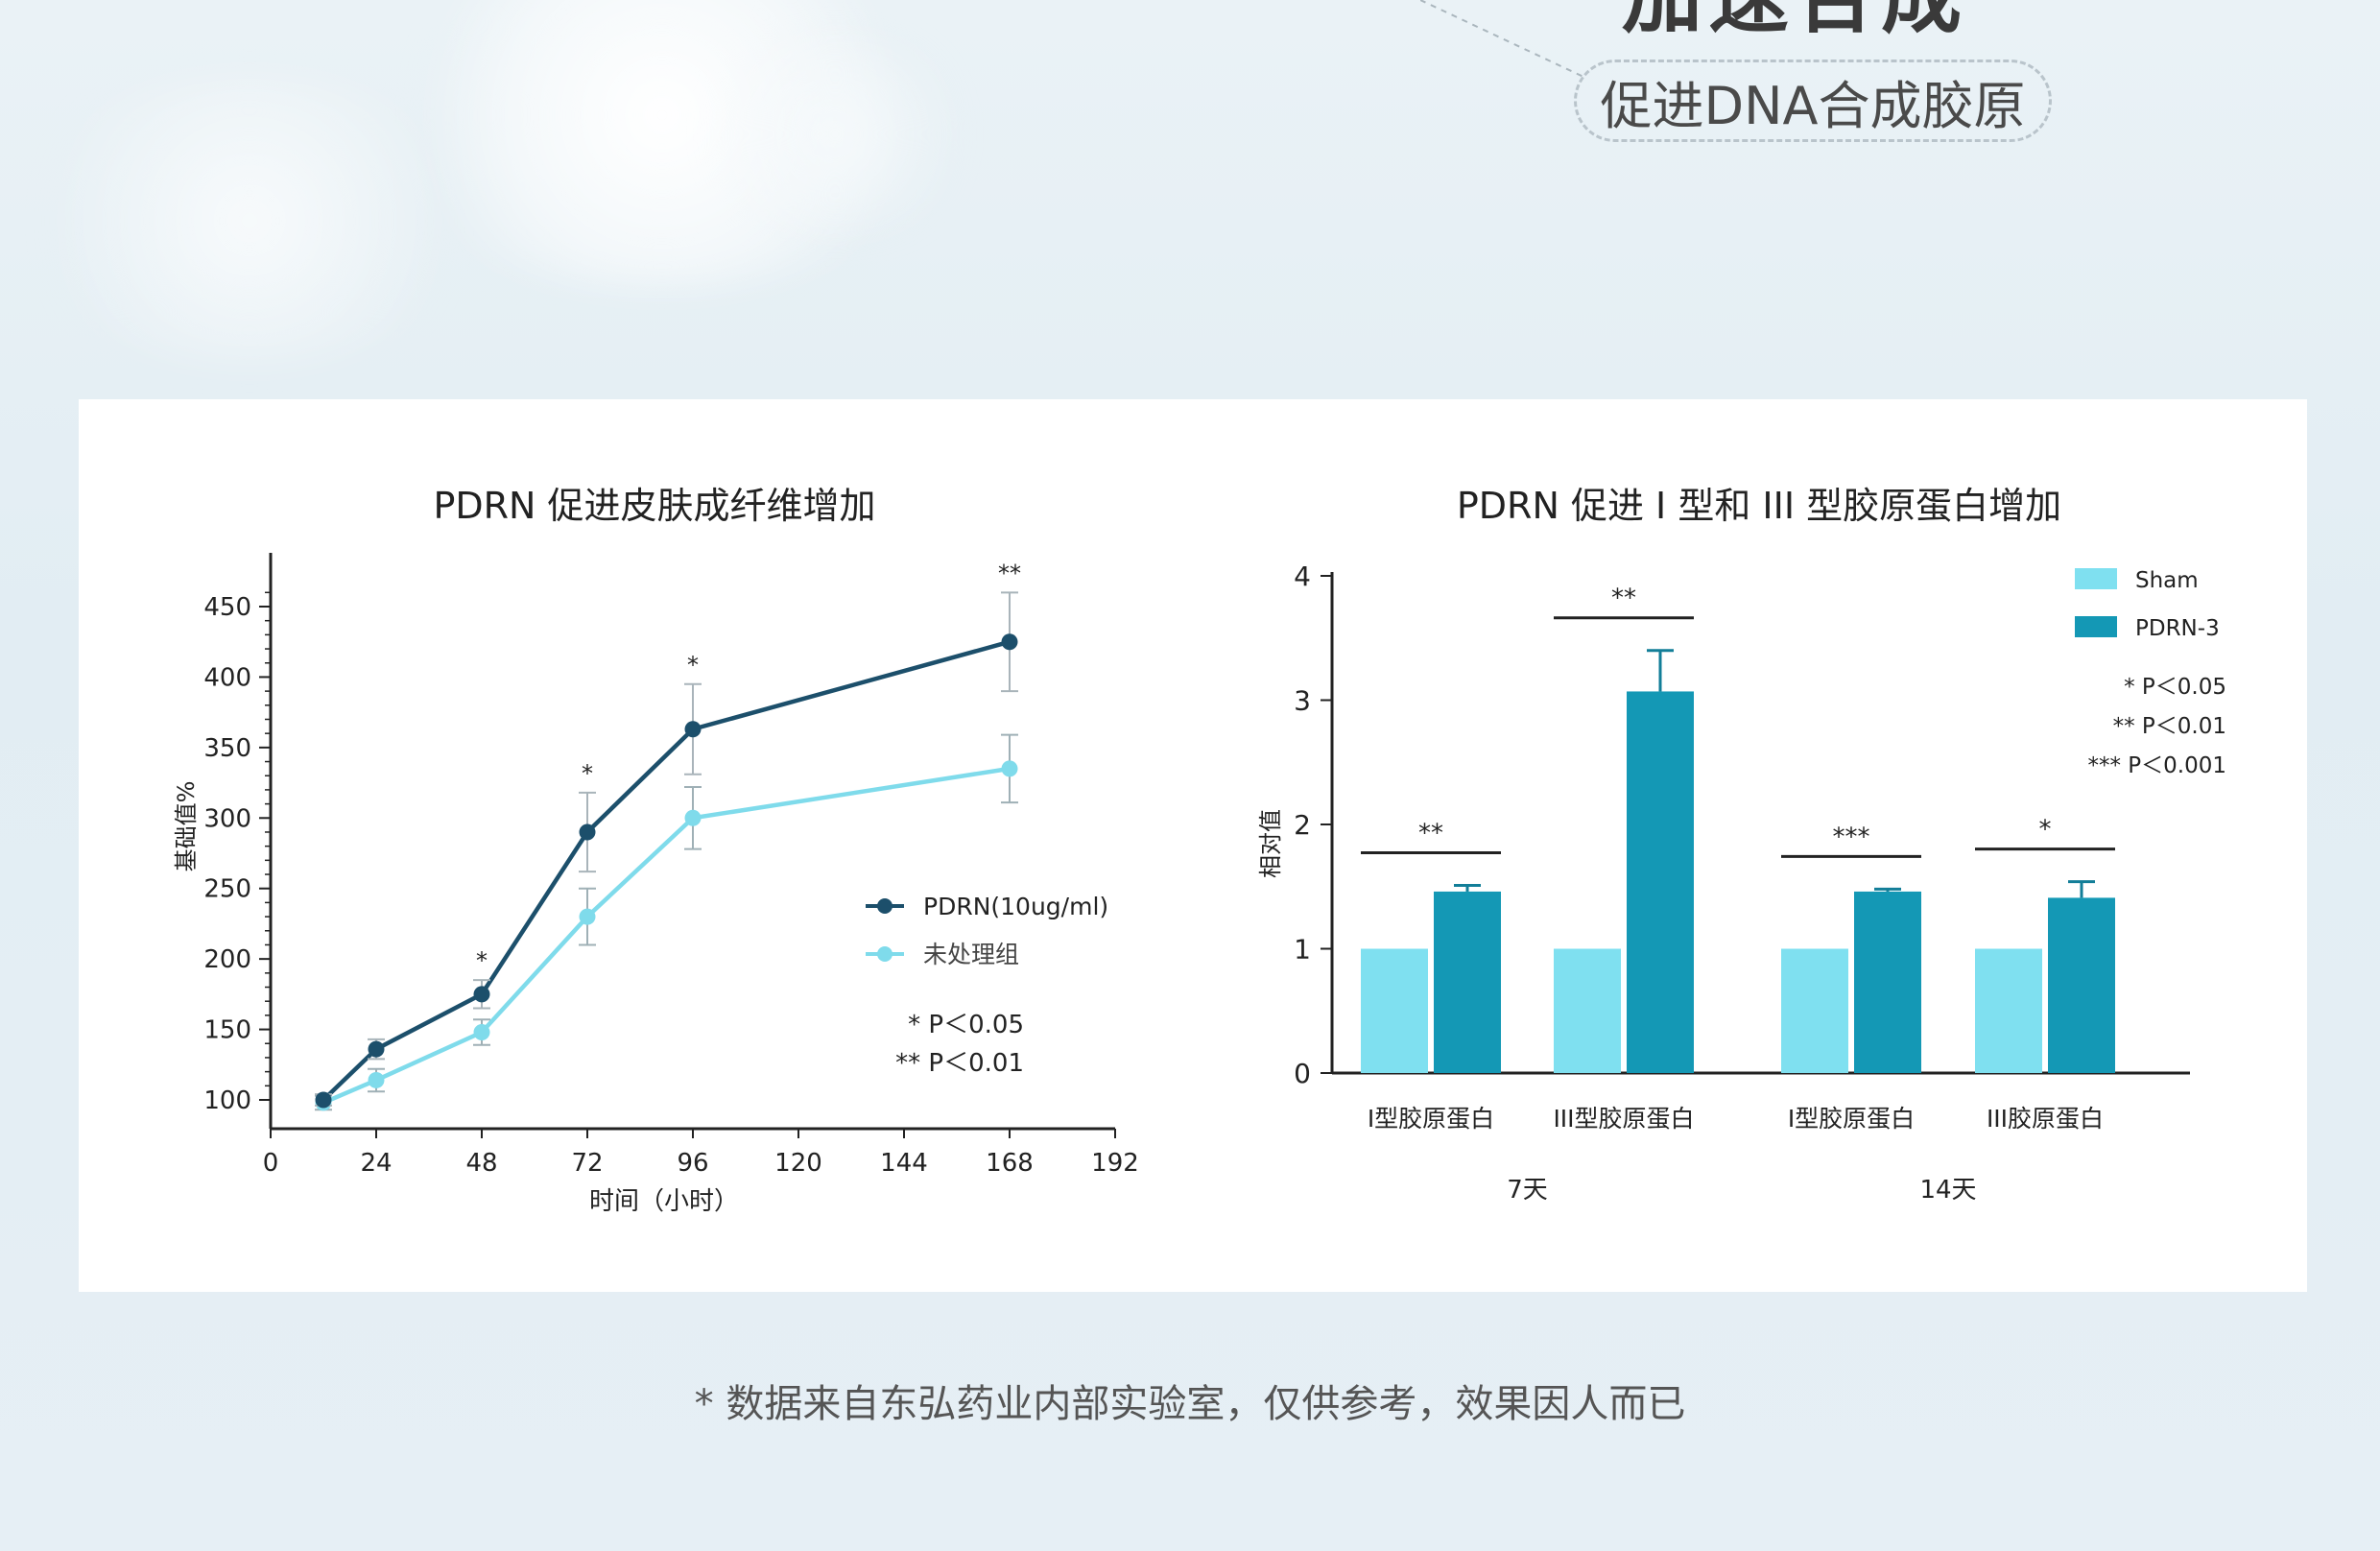  What do you see at coordinates (693, 1163) in the screenshot?
I see `chart1-x-tick-label: 96` at bounding box center [693, 1163].